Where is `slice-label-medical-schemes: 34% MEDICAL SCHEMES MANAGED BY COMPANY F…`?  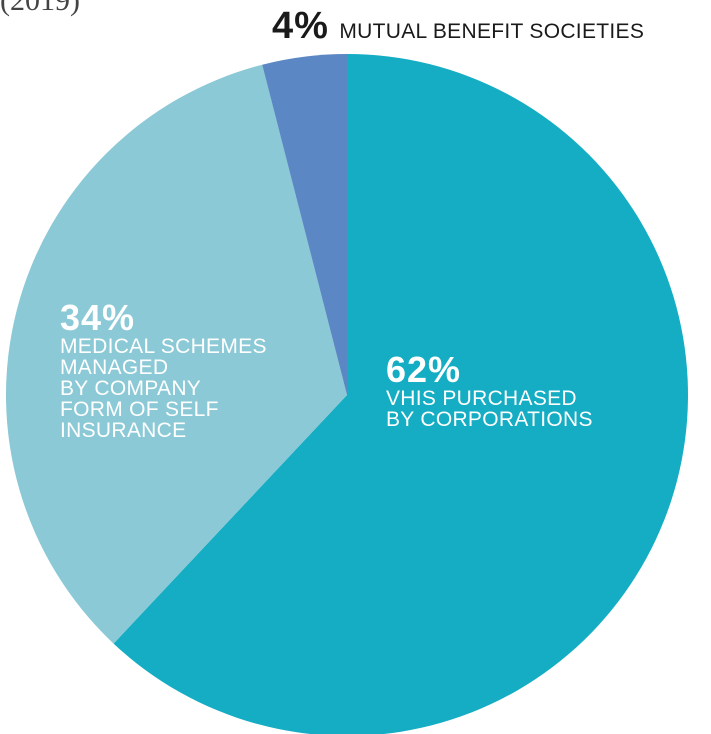
slice-label-medical-schemes: 34% MEDICAL SCHEMES MANAGED BY COMPANY F… is located at coordinates (163, 369).